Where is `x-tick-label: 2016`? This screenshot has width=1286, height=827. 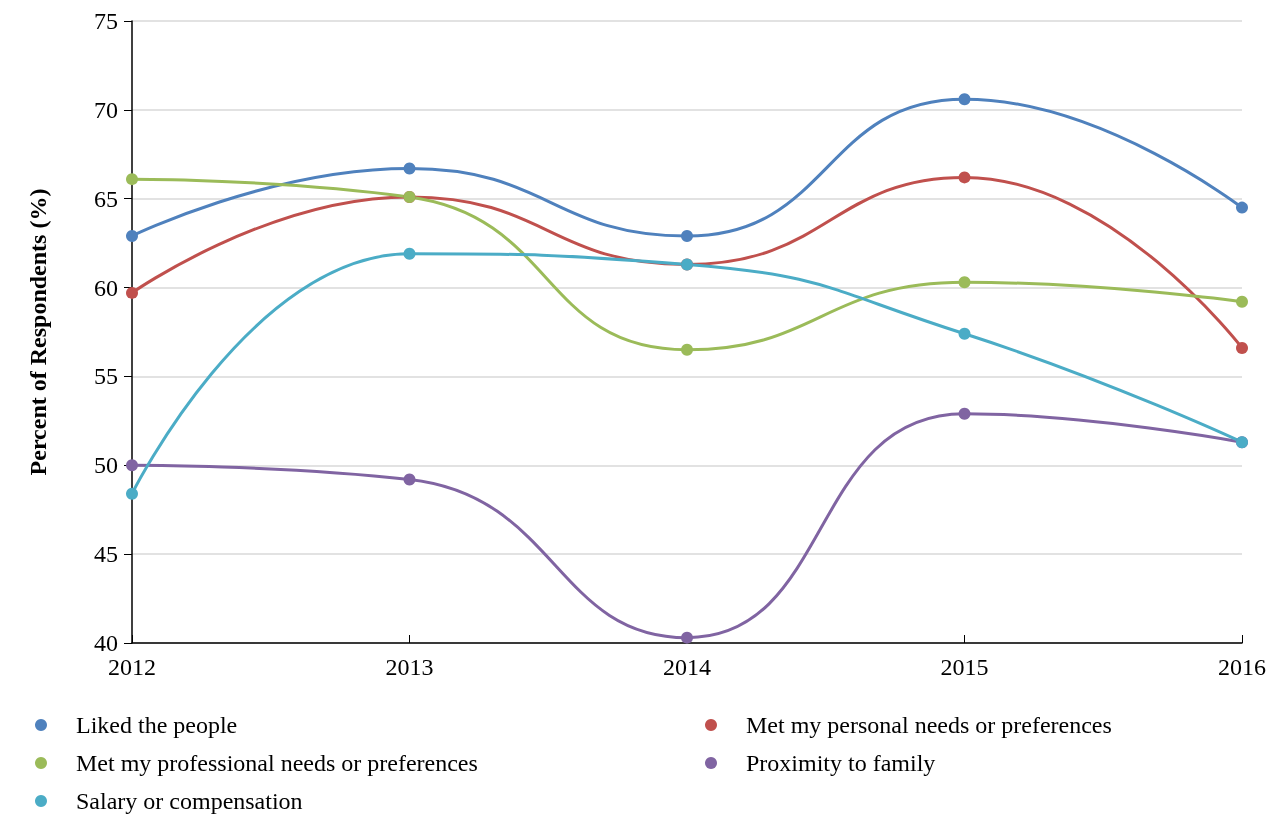 x-tick-label: 2016 is located at coordinates (1242, 667).